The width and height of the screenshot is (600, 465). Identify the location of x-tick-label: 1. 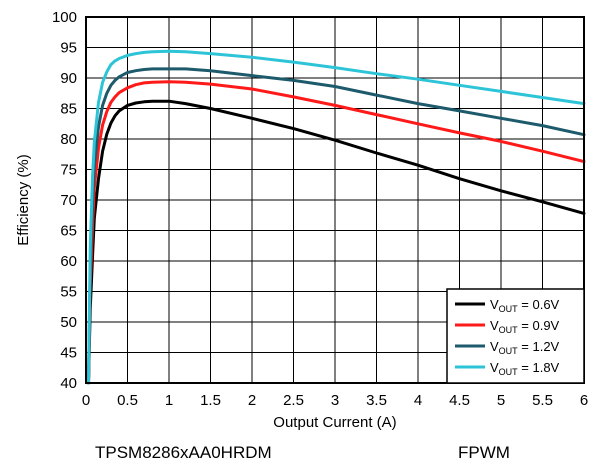
(169, 400).